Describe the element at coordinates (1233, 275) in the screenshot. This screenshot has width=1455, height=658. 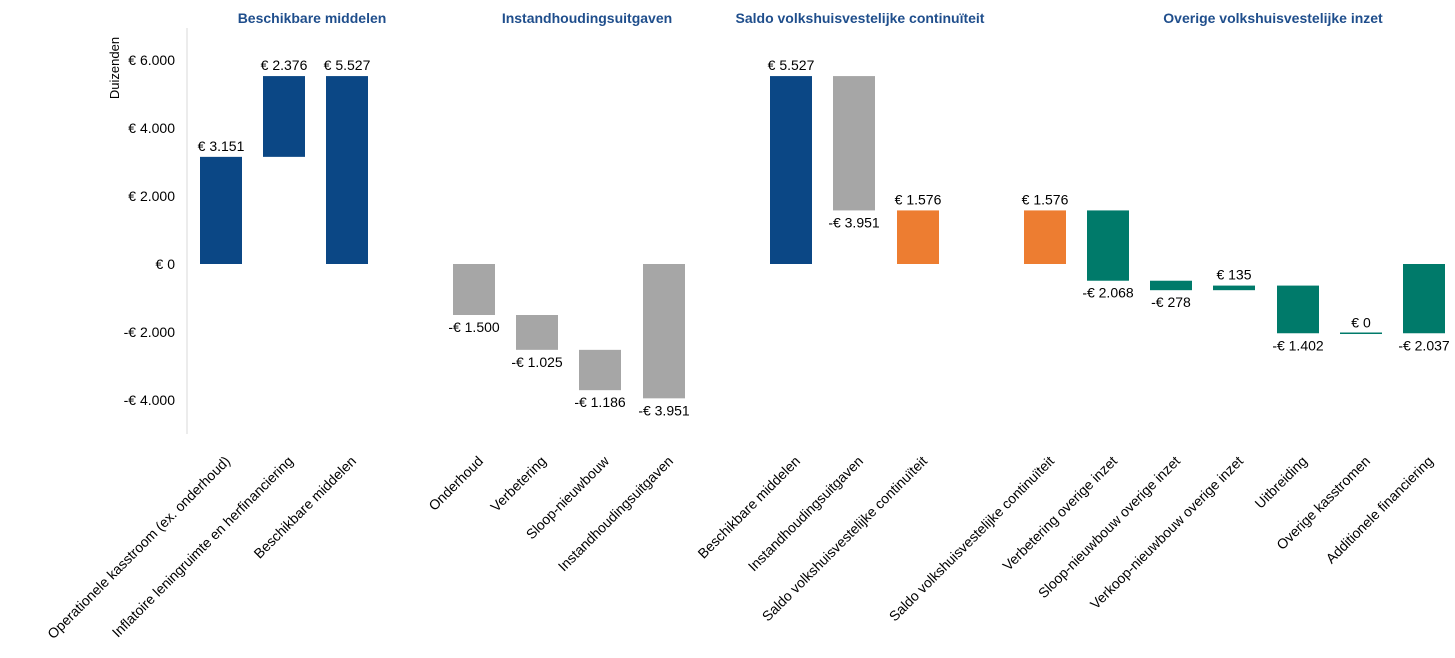
I see `bar-value-label: € 135` at that location.